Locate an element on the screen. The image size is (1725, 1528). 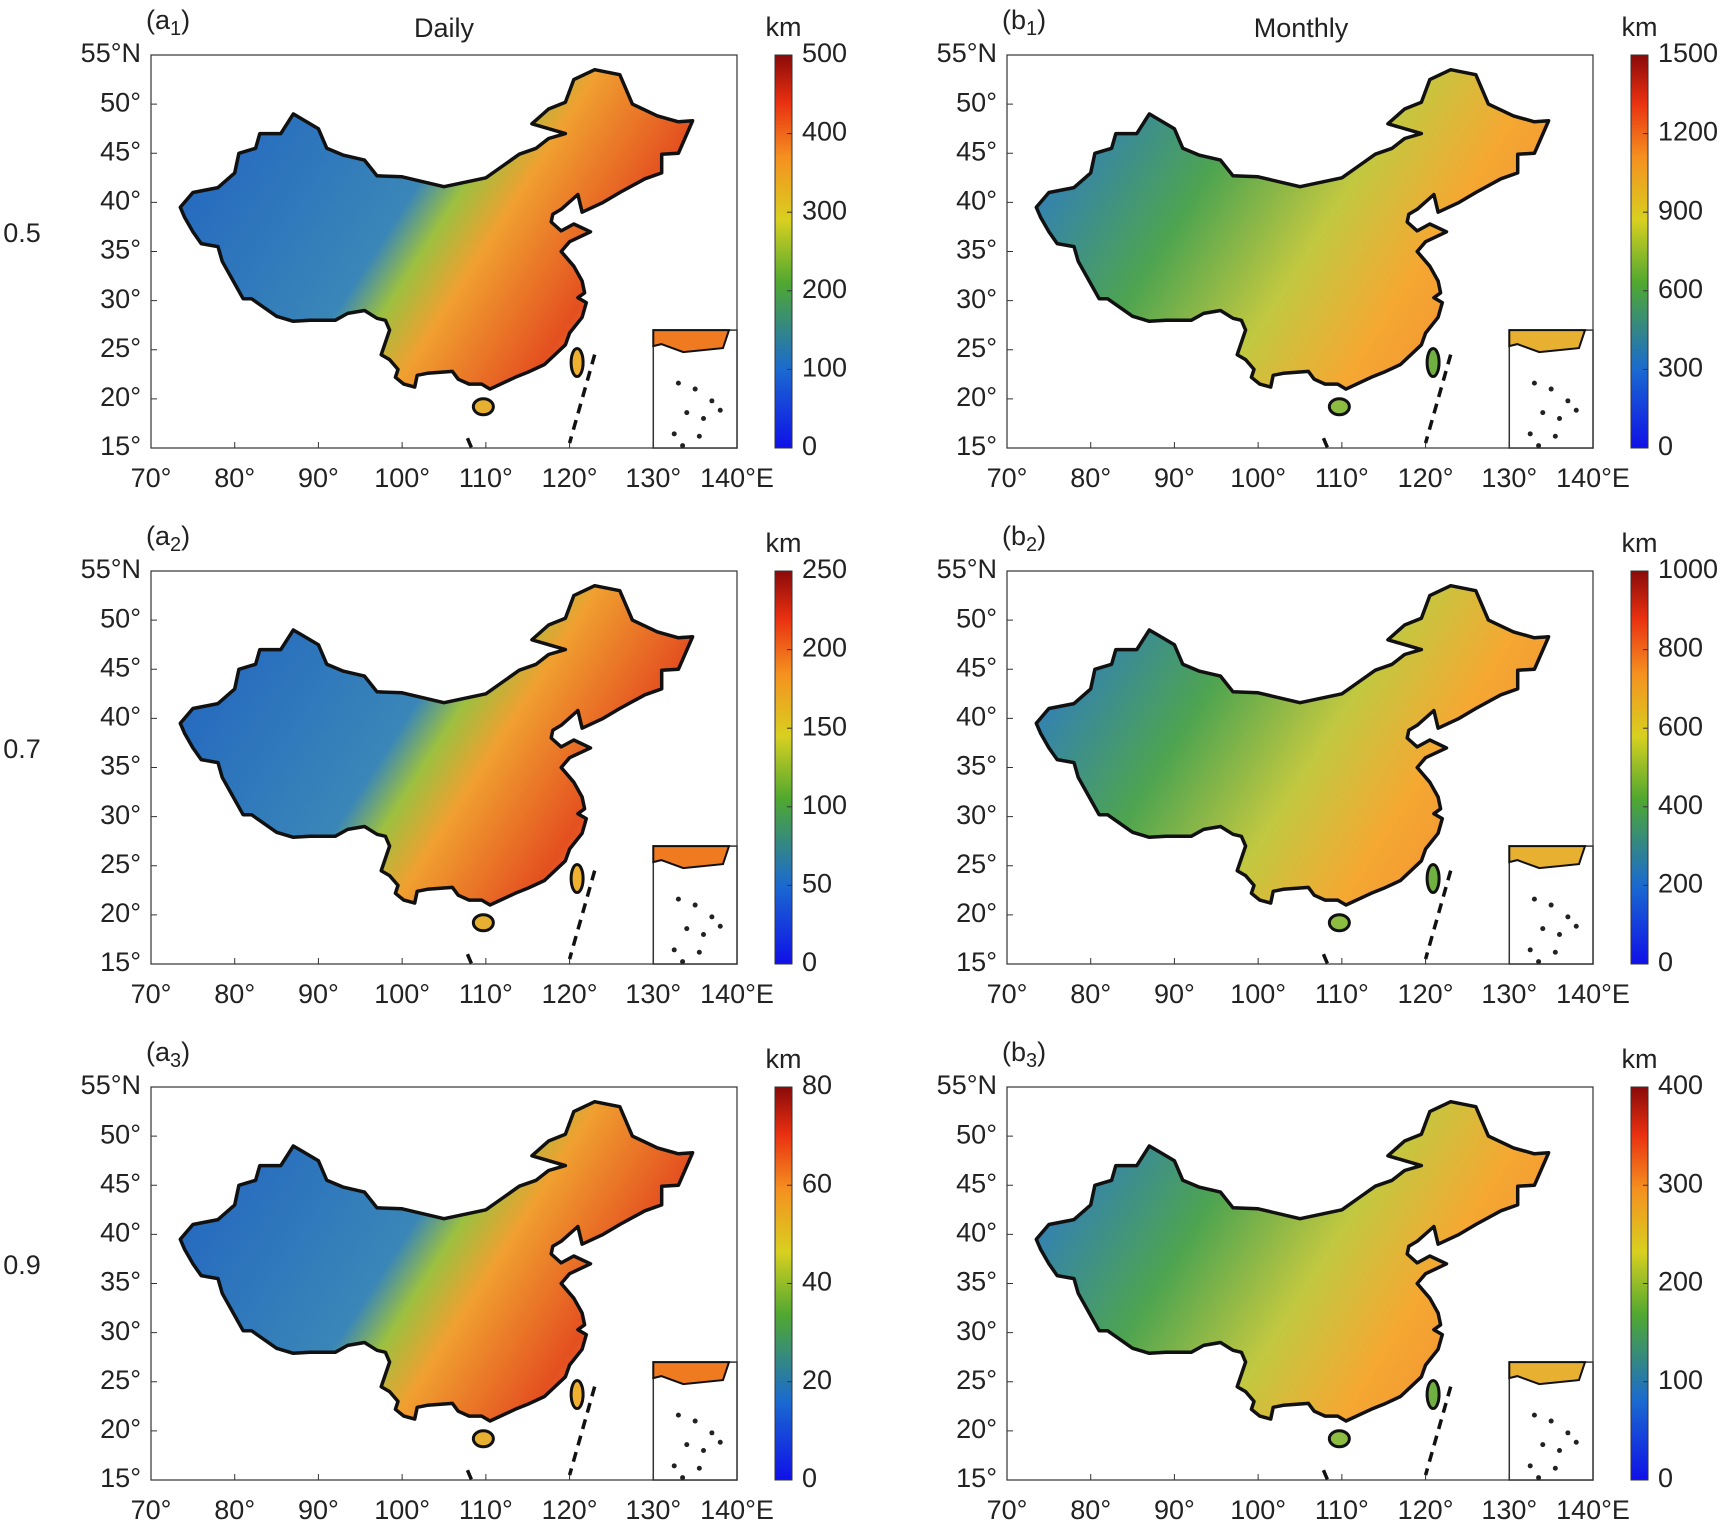
colorbar is located at coordinates (783, 767).